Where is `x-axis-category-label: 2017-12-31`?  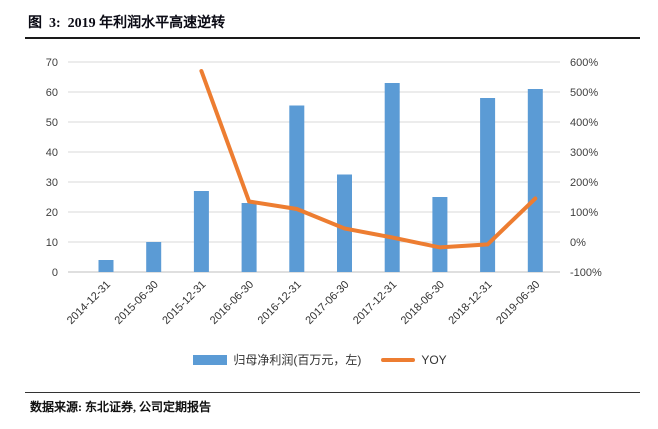
x-axis-category-label: 2017-12-31 is located at coordinates (375, 303).